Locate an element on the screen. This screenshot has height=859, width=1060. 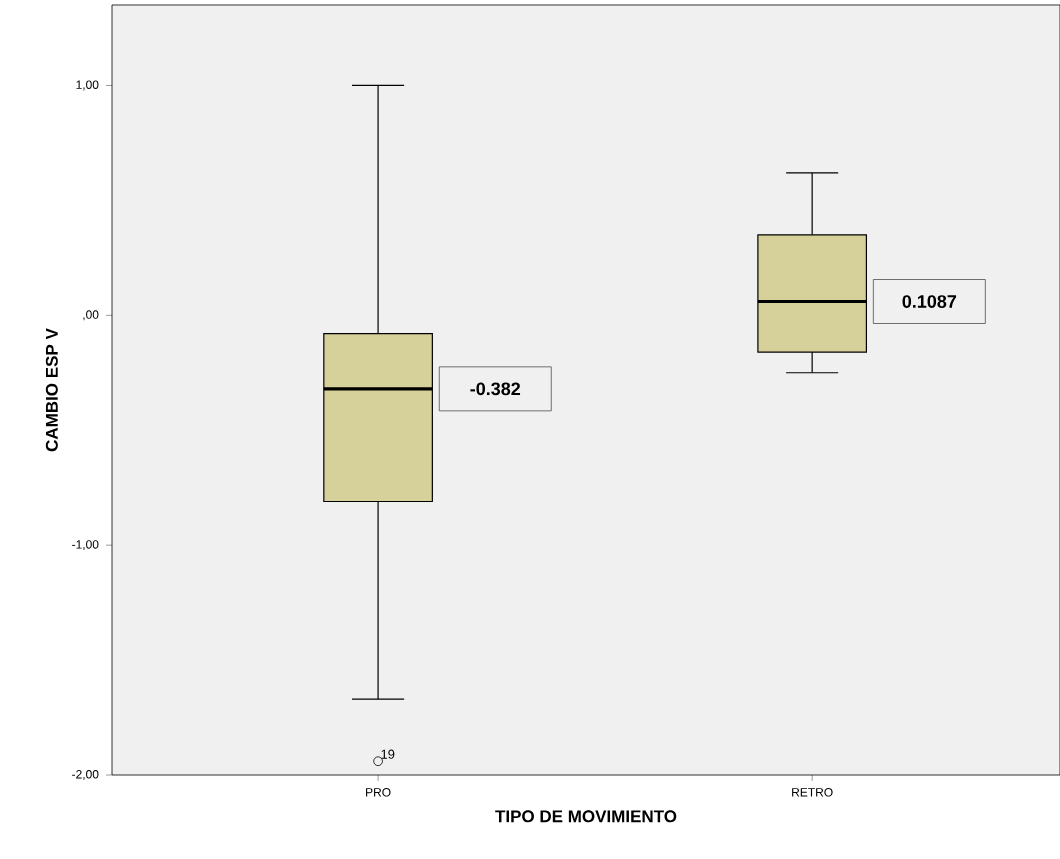
x-tick-label: PRO is located at coordinates (378, 792).